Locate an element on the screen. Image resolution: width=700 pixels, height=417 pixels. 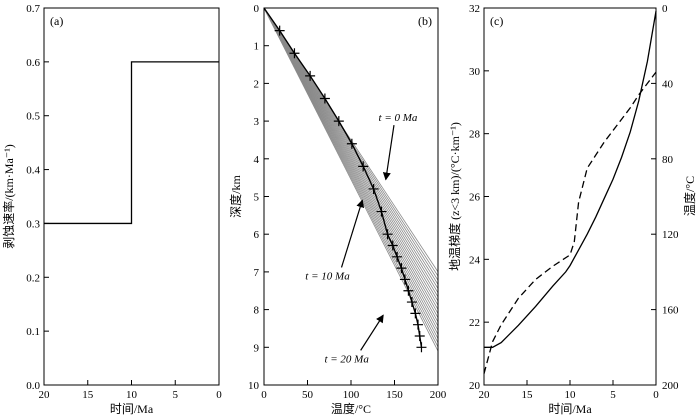
y-right-tick-label: 80 is located at coordinates (668, 160).